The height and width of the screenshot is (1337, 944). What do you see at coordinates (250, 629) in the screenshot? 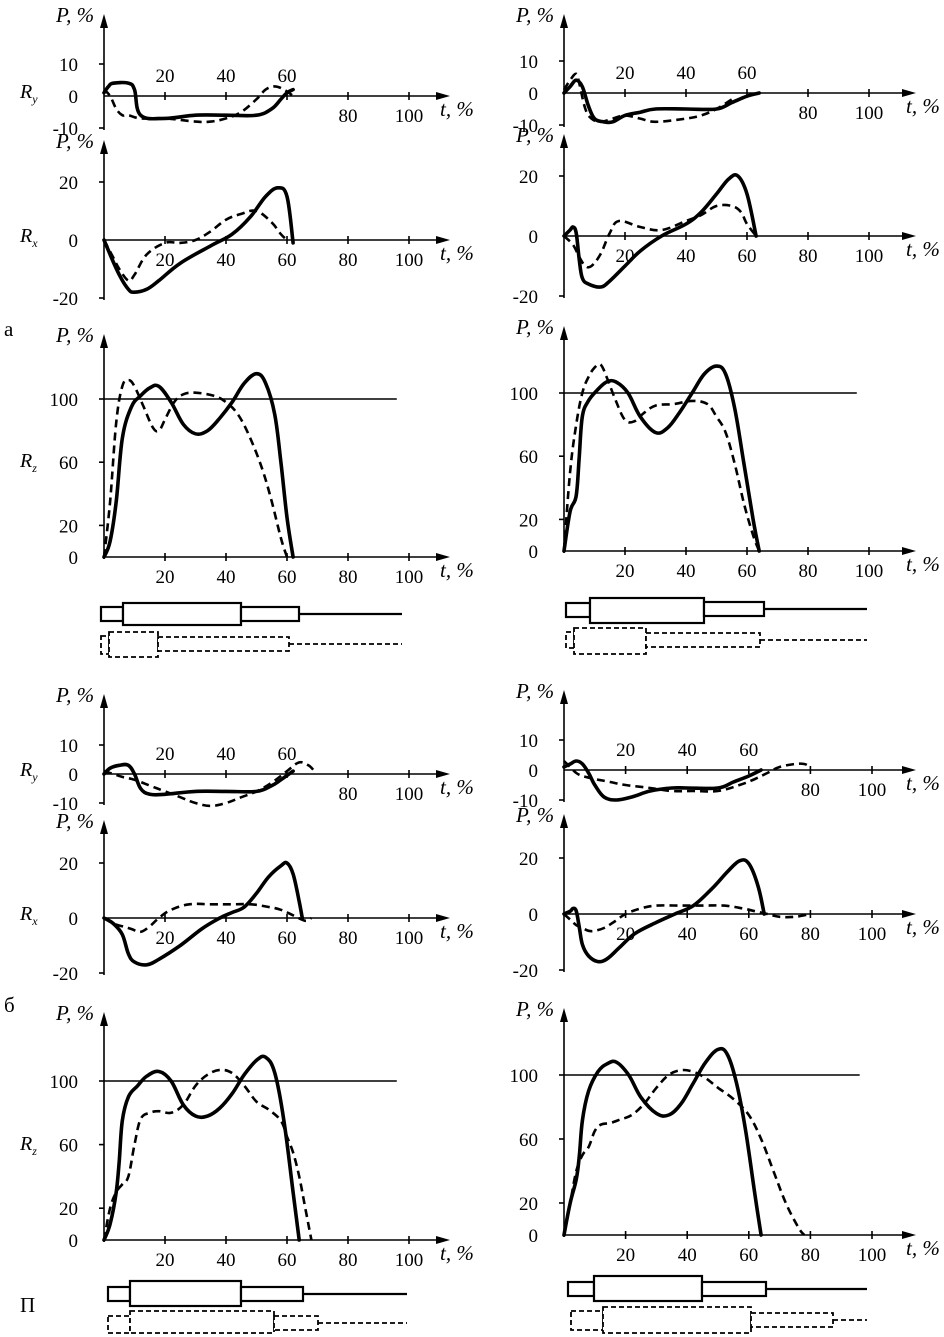
I see `gait-diagram-a-left` at bounding box center [250, 629].